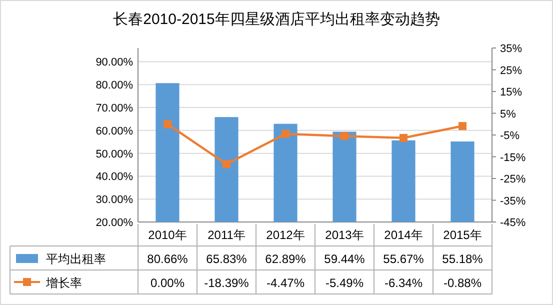 Image resolution: width=553 pixels, height=305 pixels. What do you see at coordinates (167, 259) in the screenshot?
I see `data-label: 80.66%` at bounding box center [167, 259].